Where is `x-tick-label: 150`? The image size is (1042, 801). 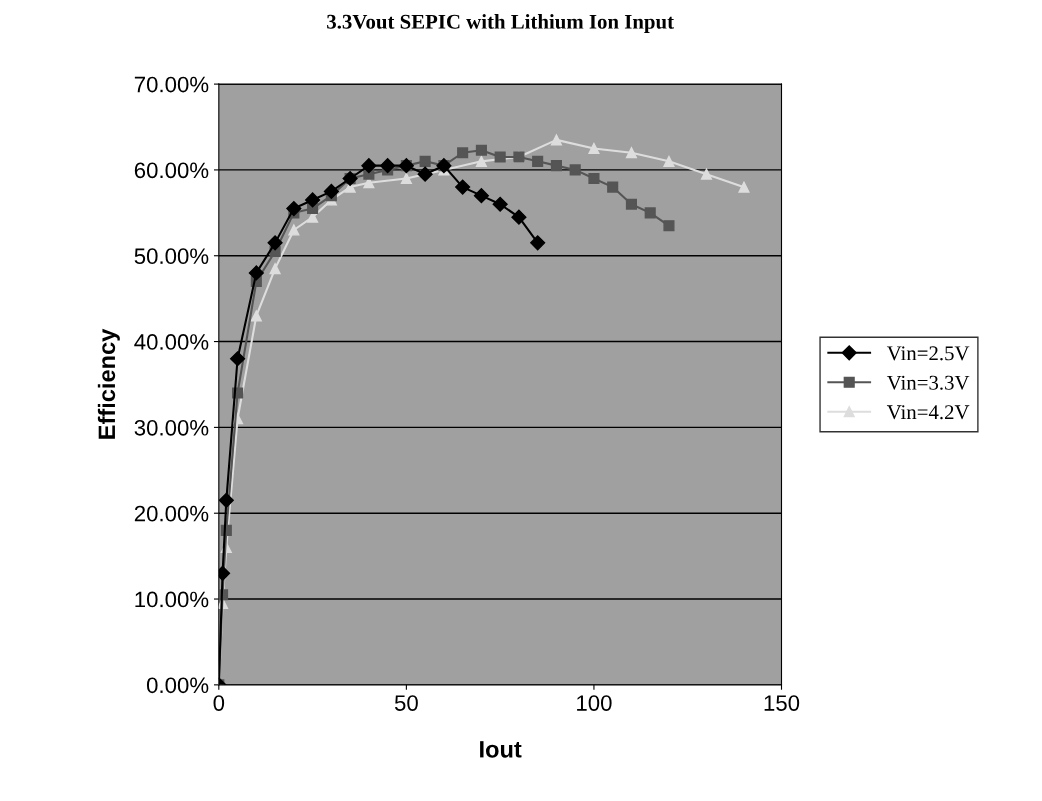
x-tick-label: 150 is located at coordinates (782, 703).